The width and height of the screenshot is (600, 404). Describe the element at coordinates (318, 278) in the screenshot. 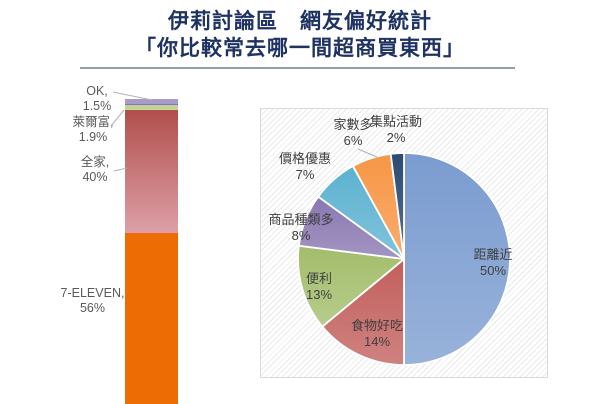

I see `pie-label-convenient-name: 便利` at that location.